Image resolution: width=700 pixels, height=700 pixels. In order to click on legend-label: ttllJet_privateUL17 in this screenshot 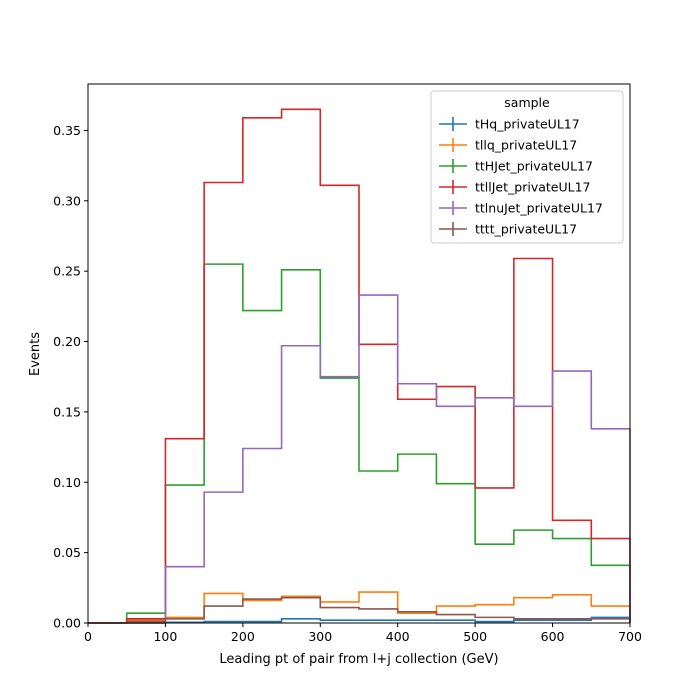, I will do `click(533, 187)`.